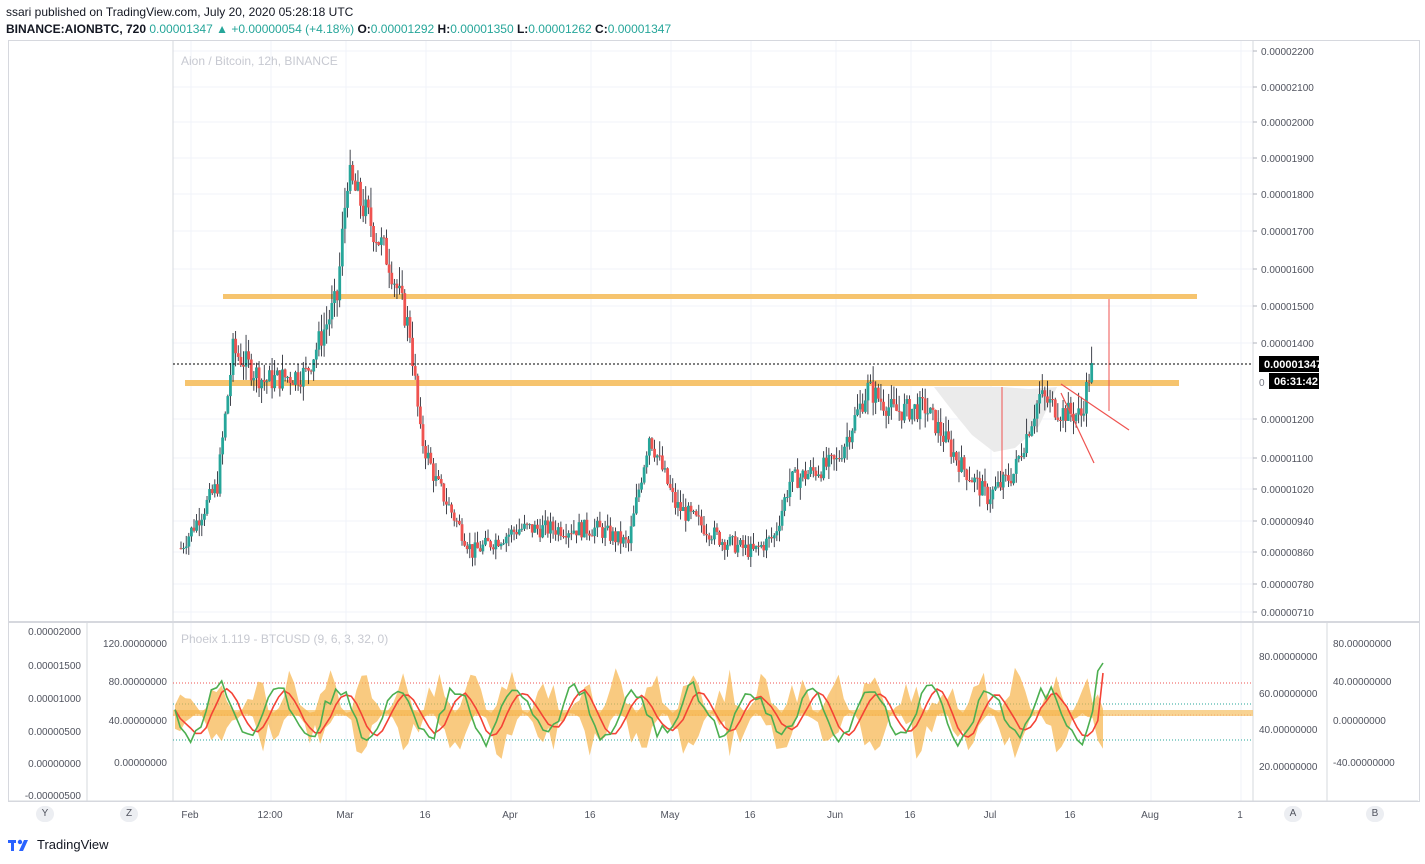  Describe the element at coordinates (293, 29) in the screenshot. I see `price-change: +0.00000054 (+4.18%)` at that location.